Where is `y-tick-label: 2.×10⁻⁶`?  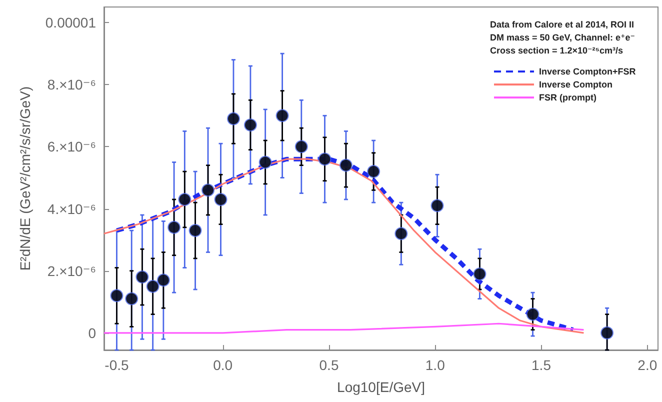 y-tick-label: 2.×10⁻⁶ is located at coordinates (71, 270).